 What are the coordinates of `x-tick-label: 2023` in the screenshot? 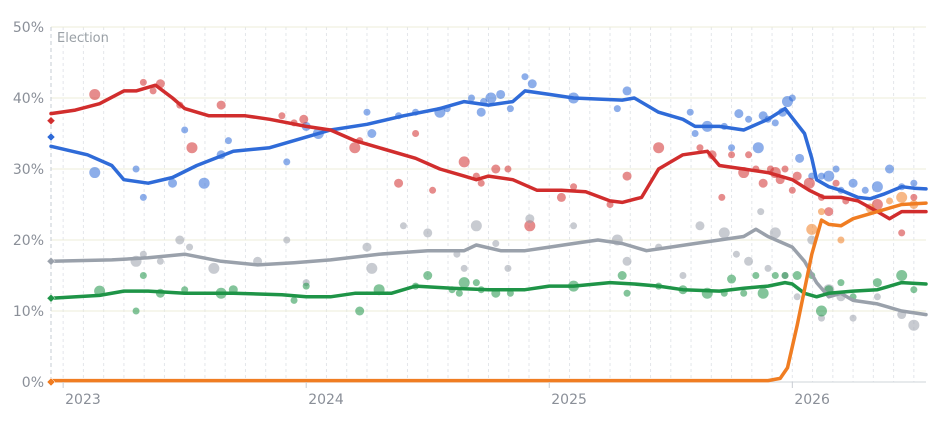 It's located at (83, 400).